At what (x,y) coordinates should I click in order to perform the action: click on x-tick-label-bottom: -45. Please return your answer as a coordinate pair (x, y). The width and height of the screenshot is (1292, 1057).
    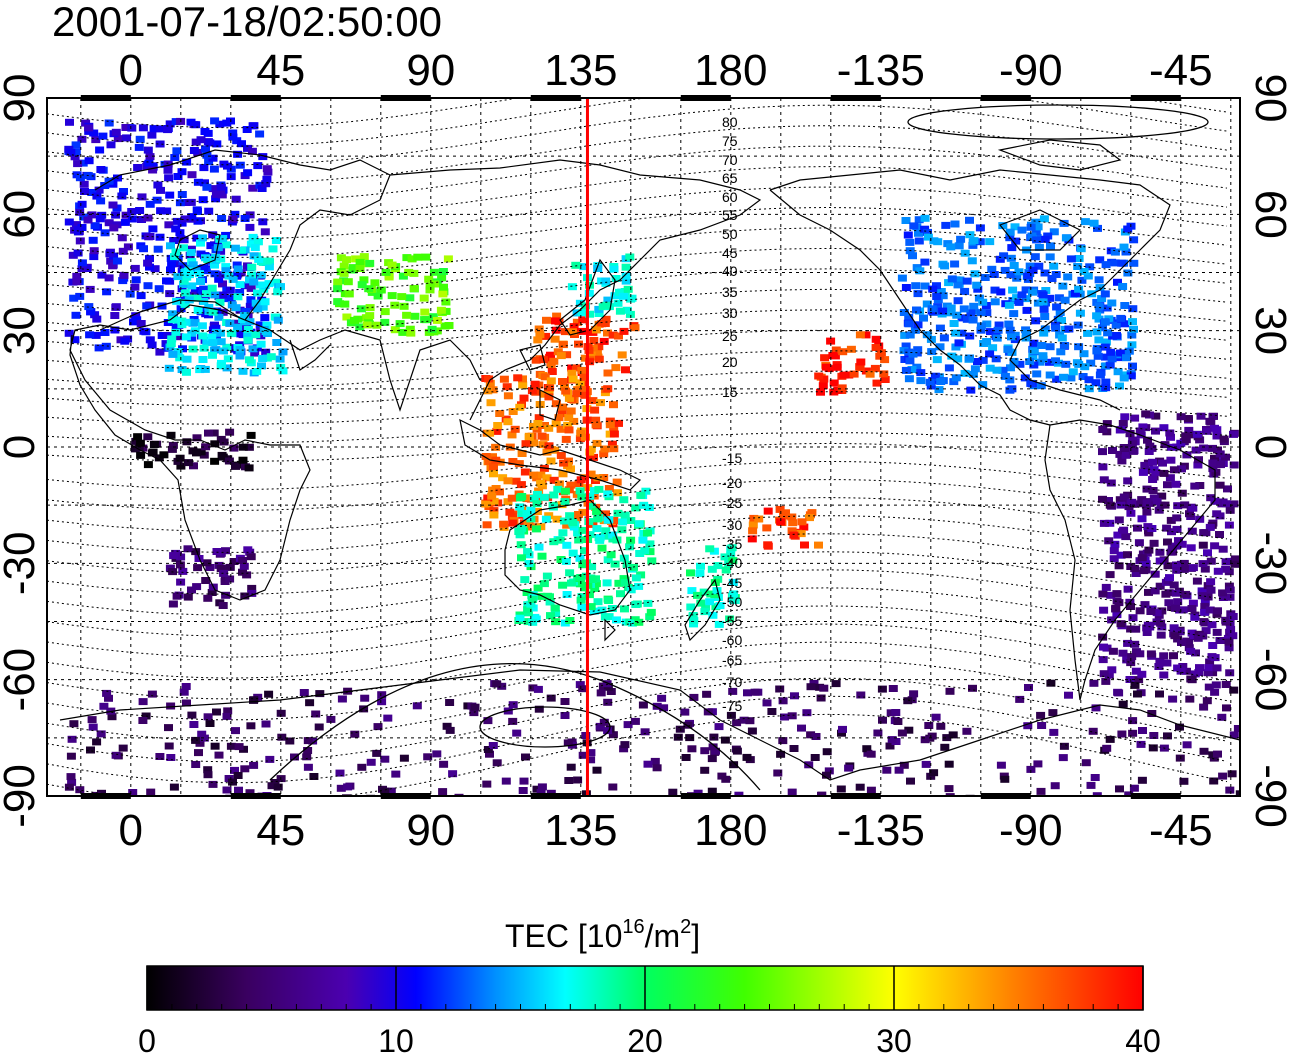
    Looking at the image, I should click on (1181, 830).